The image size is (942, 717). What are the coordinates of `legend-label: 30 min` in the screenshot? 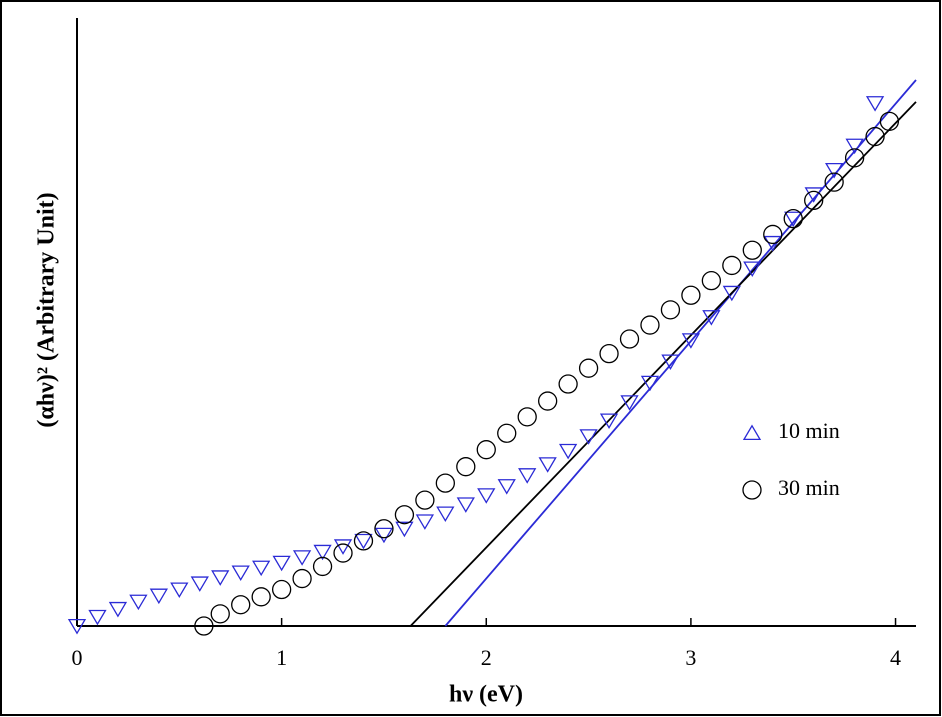 It's located at (809, 487).